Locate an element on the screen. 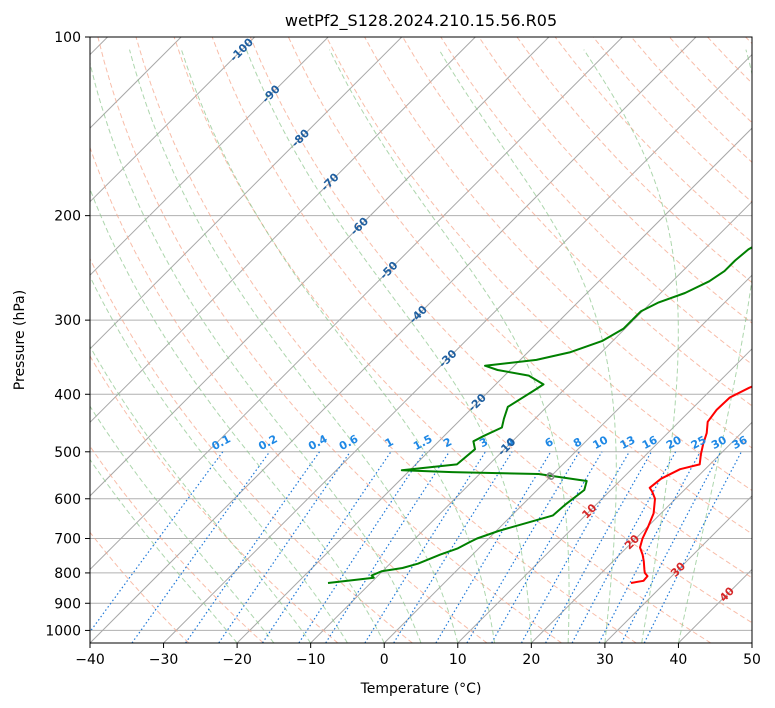 Image resolution: width=775 pixels, height=708 pixels. y-axis-label: Pressure (hPa) is located at coordinates (20, 340).